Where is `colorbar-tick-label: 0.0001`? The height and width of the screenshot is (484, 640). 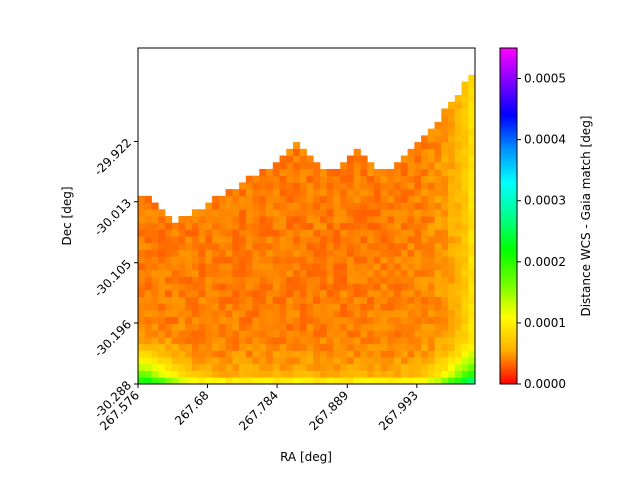
colorbar-tick-label: 0.0001 is located at coordinates (545, 323).